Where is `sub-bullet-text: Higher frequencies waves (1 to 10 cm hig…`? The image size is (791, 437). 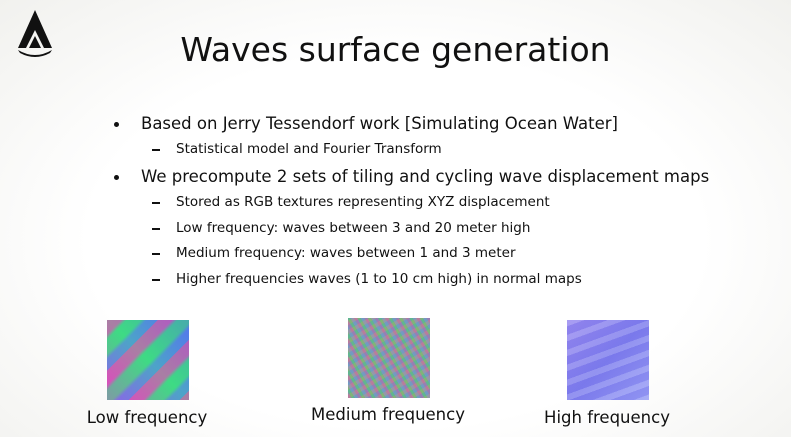
sub-bullet-text: Higher frequencies waves (1 to 10 cm hig… is located at coordinates (379, 279).